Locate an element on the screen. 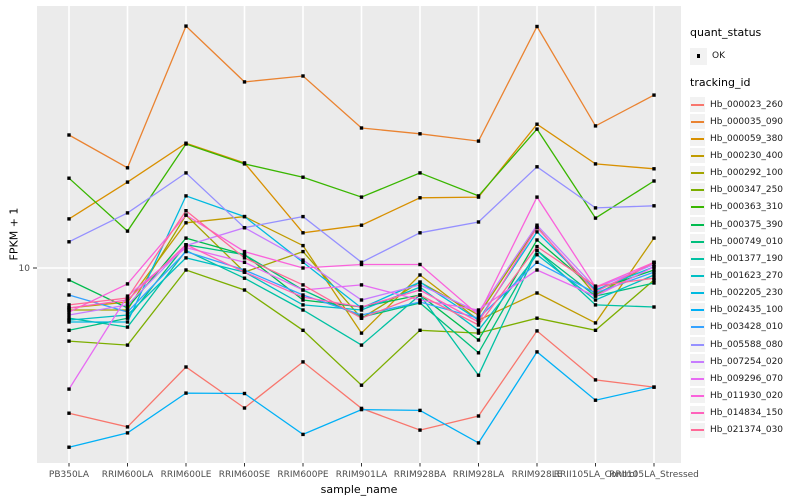 The height and width of the screenshot is (500, 800). legend-item-Hb_000363_310: Hb_000363_310 is located at coordinates (745, 207).